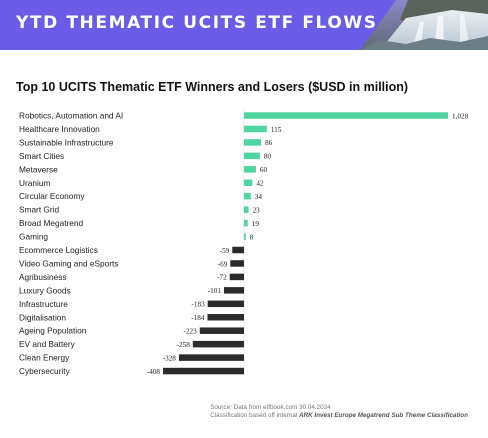  Describe the element at coordinates (276, 130) in the screenshot. I see `data-label: 115` at that location.